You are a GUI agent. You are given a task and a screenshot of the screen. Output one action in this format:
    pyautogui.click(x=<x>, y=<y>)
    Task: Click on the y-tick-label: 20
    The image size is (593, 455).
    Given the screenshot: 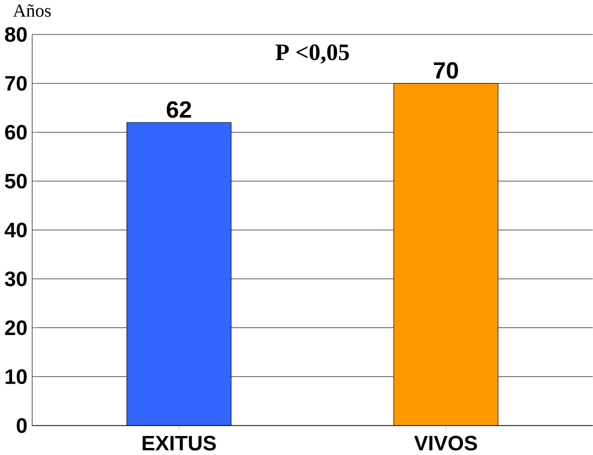 What is the action you would take?
    pyautogui.click(x=16, y=328)
    